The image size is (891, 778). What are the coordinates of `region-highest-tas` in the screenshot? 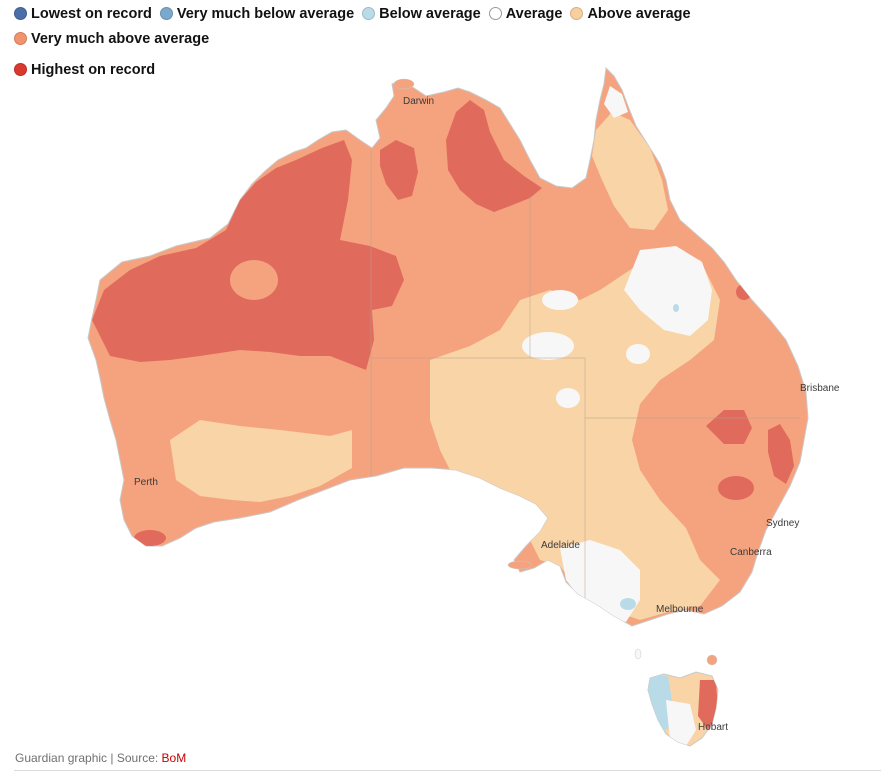 It's located at (708, 705).